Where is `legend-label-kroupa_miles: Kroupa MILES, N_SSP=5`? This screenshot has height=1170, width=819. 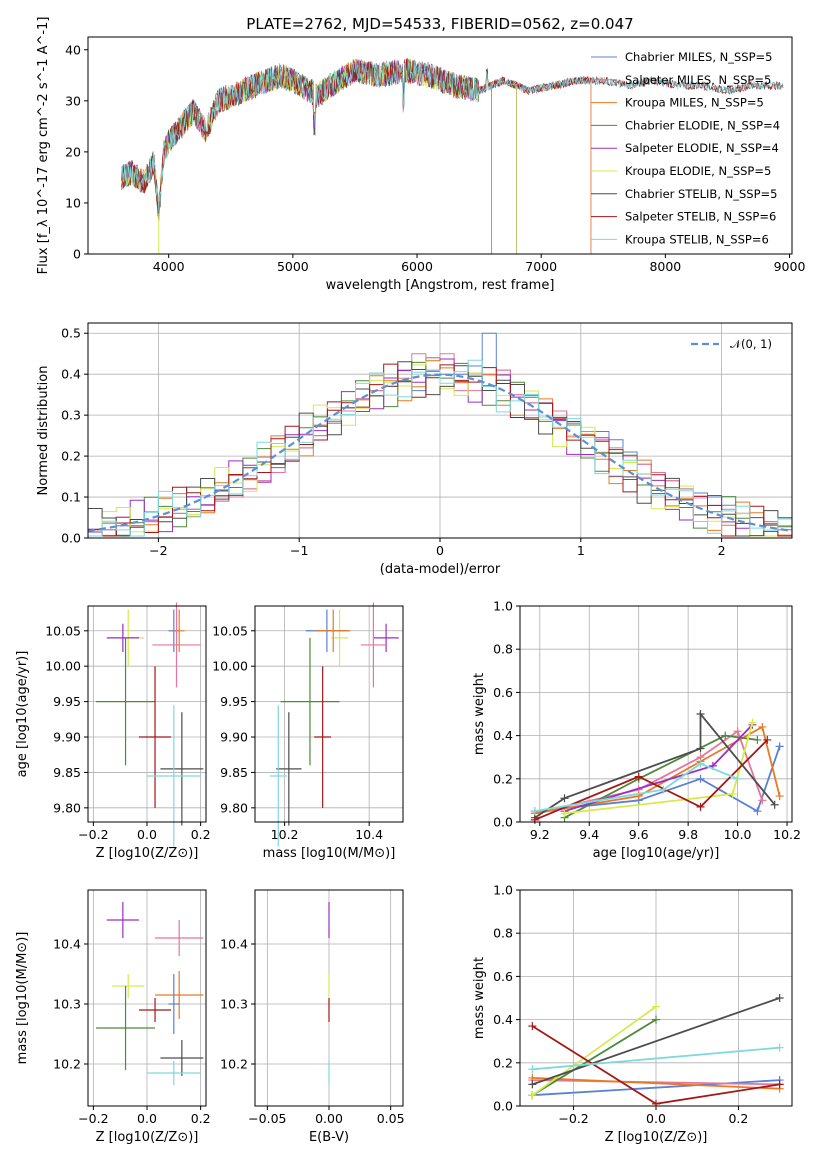 legend-label-kroupa_miles: Kroupa MILES, N_SSP=5 is located at coordinates (694, 103).